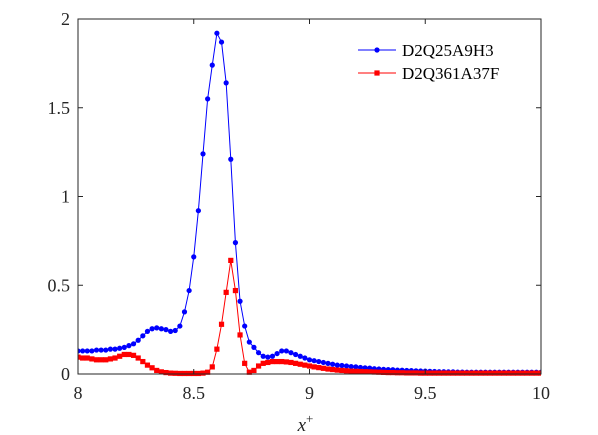 The image size is (598, 435). What do you see at coordinates (65, 19) in the screenshot?
I see `y-tick-label: 2` at bounding box center [65, 19].